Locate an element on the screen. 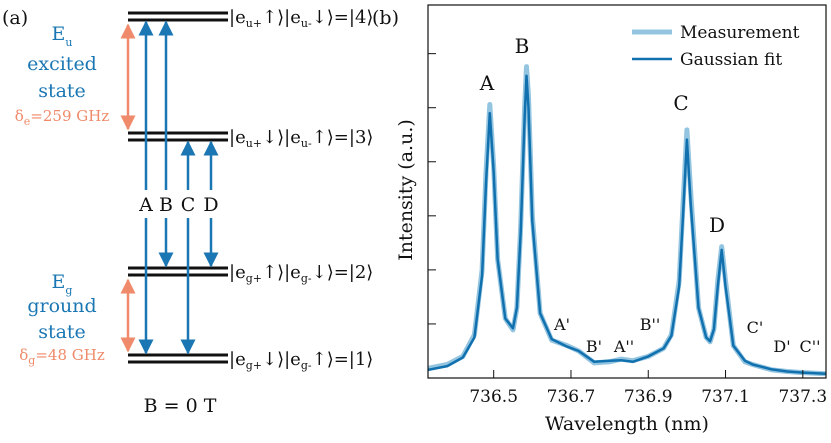 Image resolution: width=831 pixels, height=443 pixels. ground-text: ground is located at coordinates (61, 306).